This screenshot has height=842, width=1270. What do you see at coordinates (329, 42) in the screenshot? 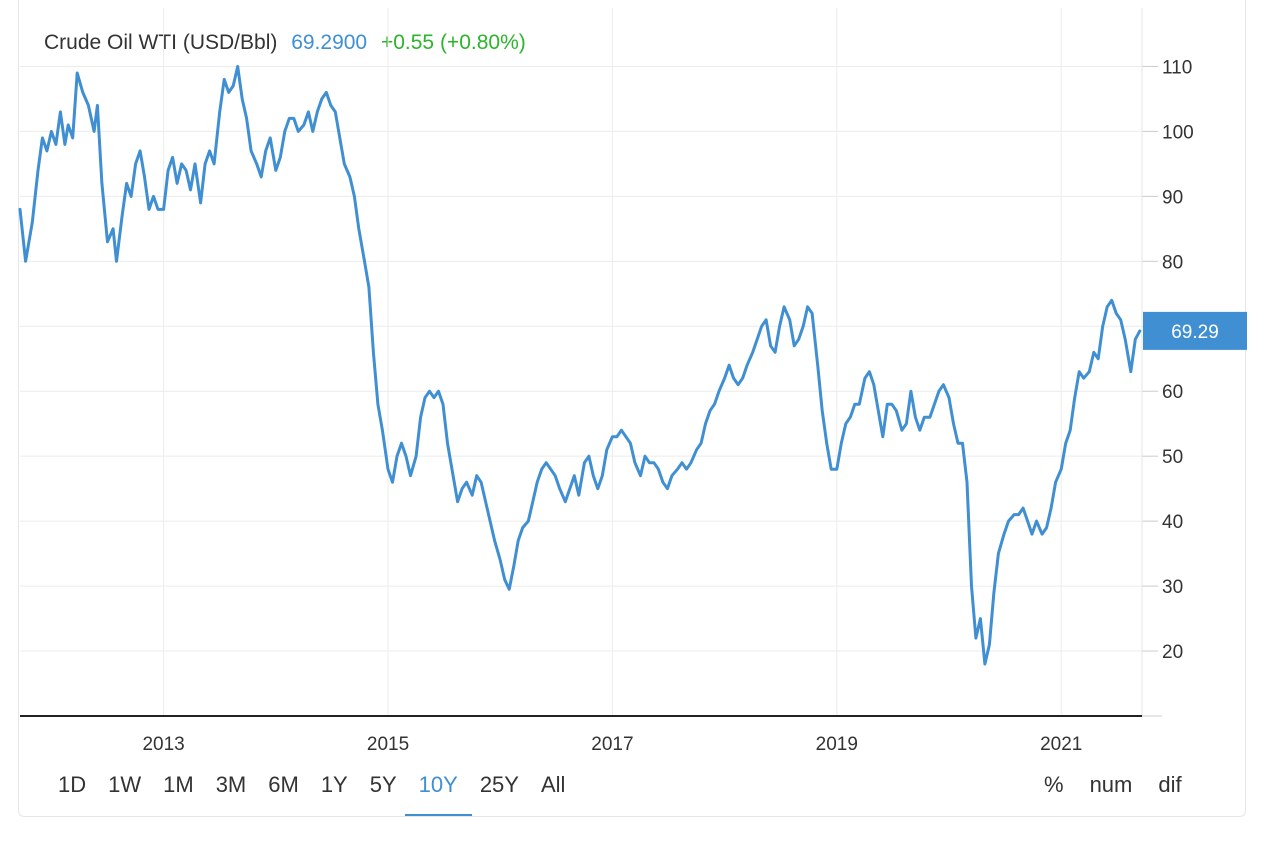
I see `current-price: 69.2900` at bounding box center [329, 42].